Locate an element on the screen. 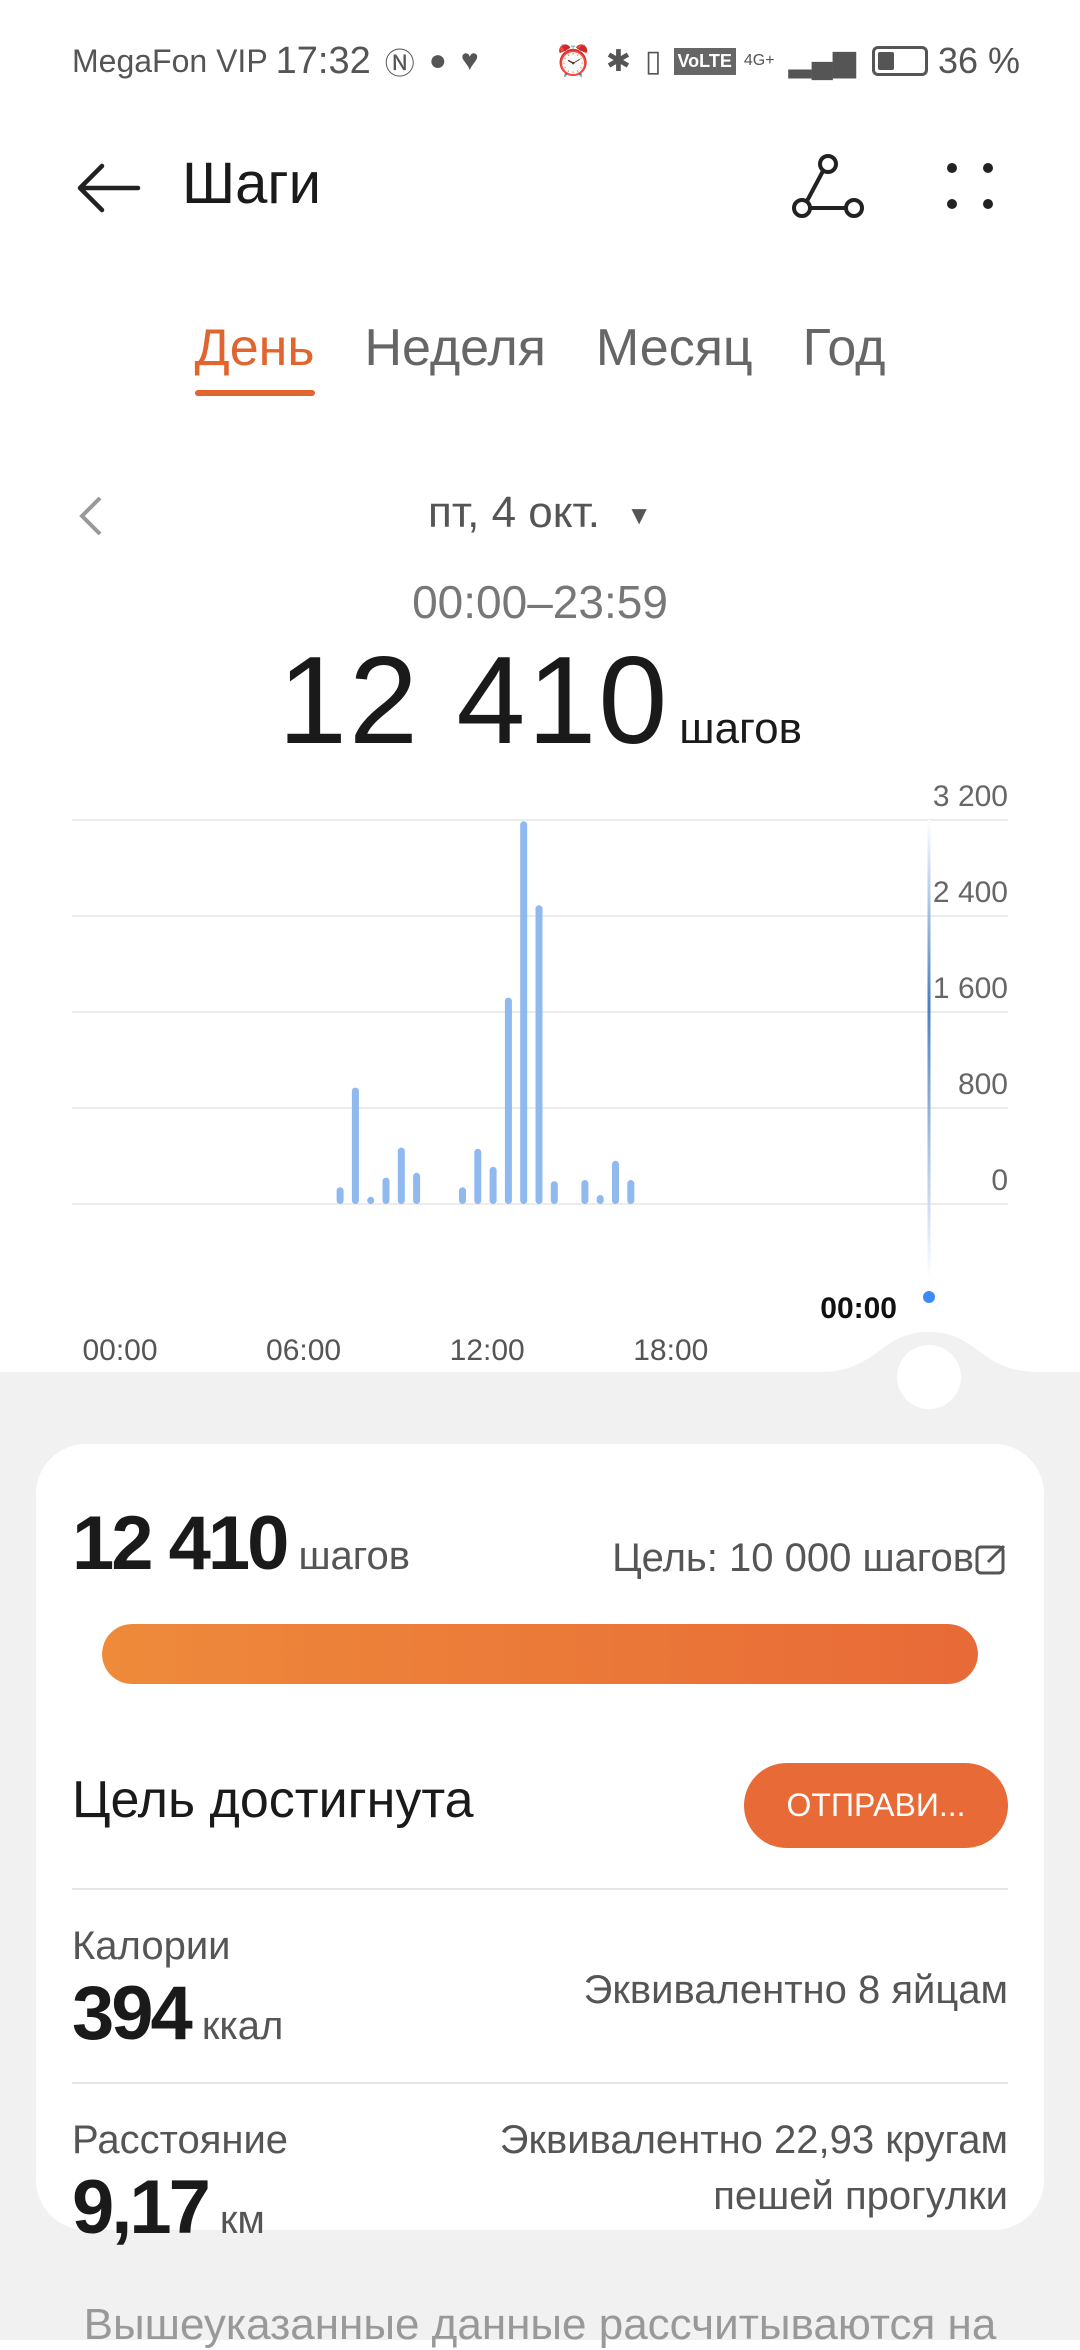 This screenshot has width=1080, height=2350. calories-value: 394 is located at coordinates (132, 2013).